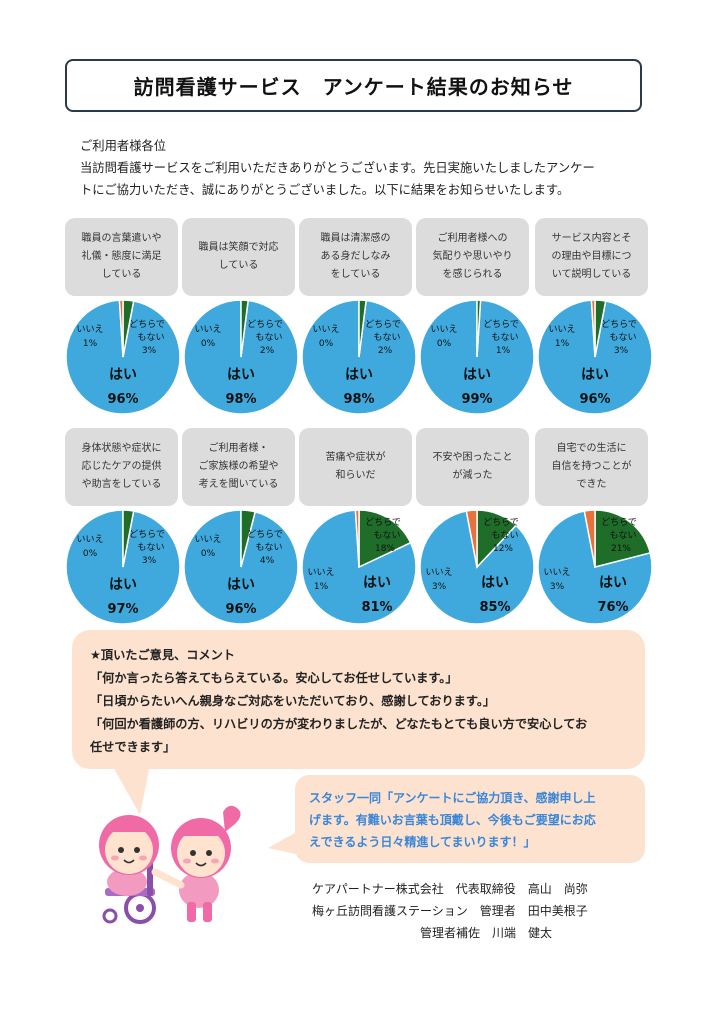 This screenshot has width=716, height=1024. Describe the element at coordinates (122, 609) in the screenshot. I see `yes-value: 97%` at that location.